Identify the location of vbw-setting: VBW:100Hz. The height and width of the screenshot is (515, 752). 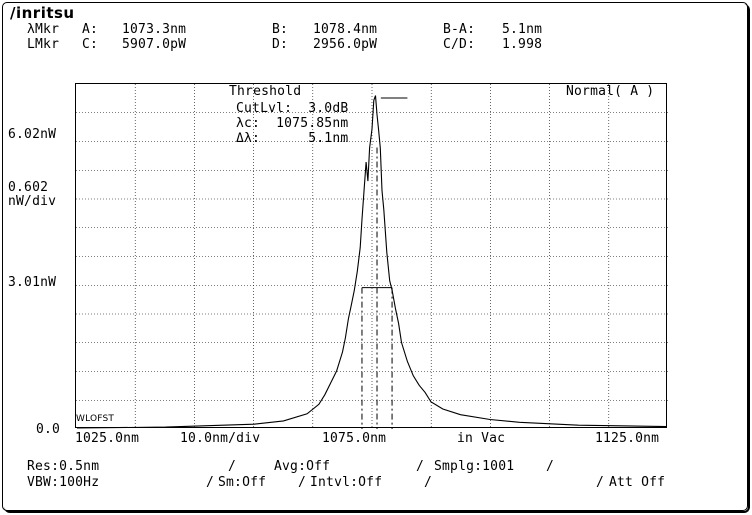
(63, 482).